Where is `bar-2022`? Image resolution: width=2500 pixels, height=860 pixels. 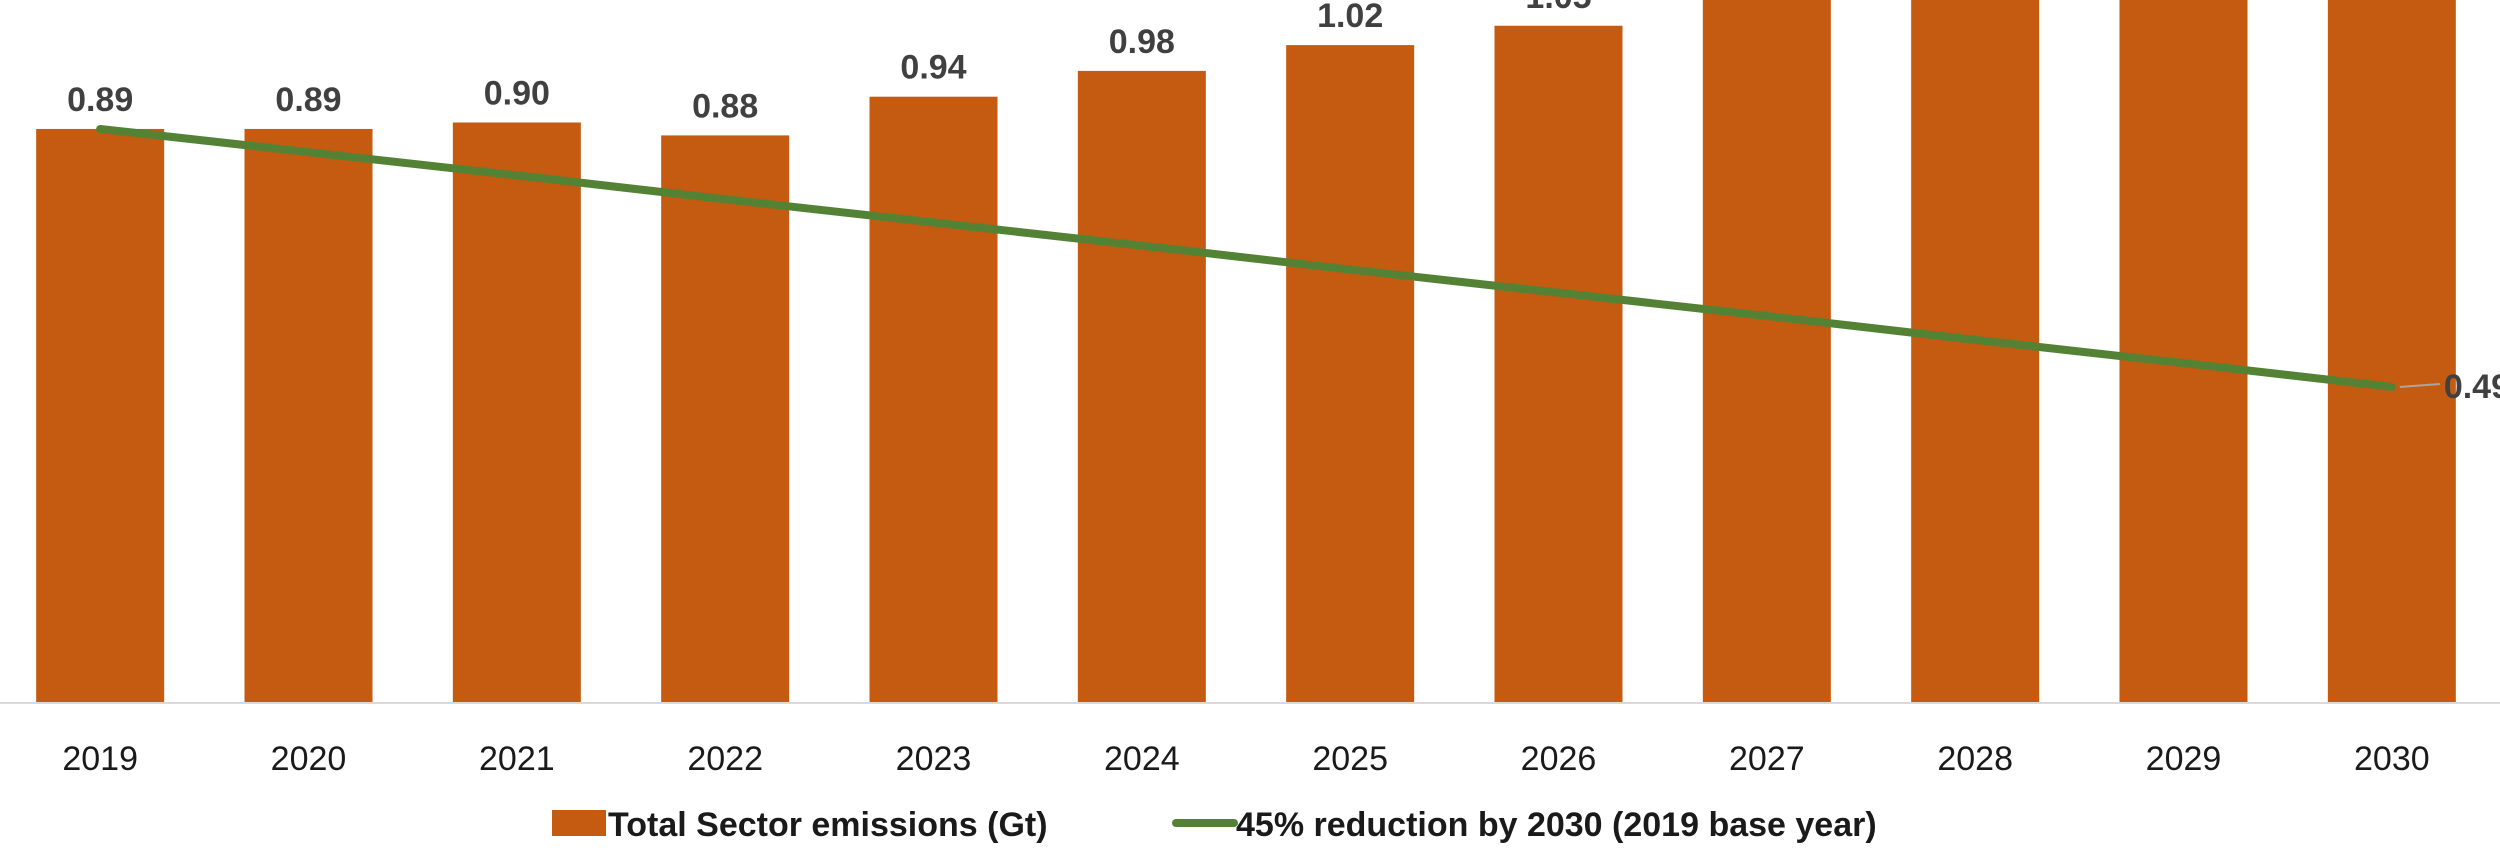
bar-2022 is located at coordinates (725, 419).